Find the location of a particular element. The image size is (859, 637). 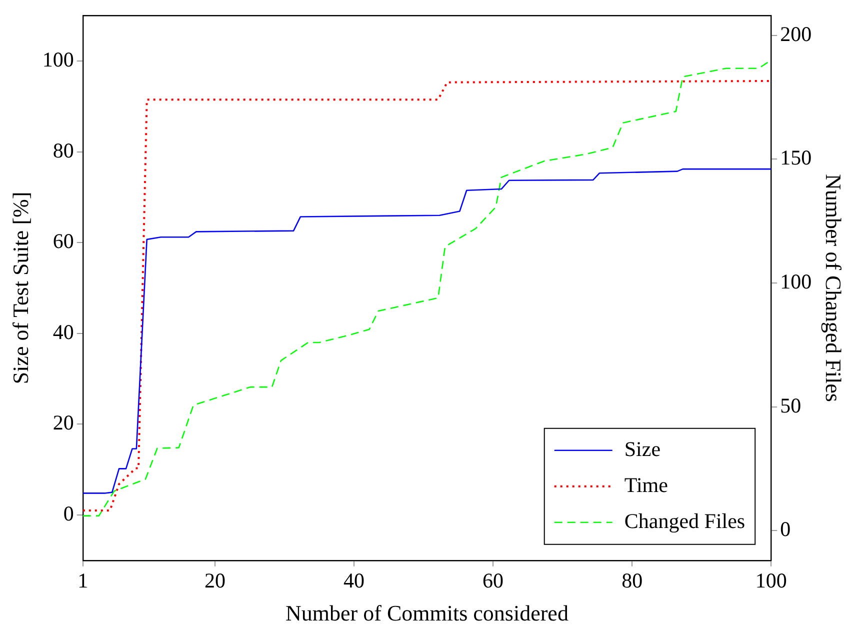

legend-label: Changed Files is located at coordinates (685, 520).